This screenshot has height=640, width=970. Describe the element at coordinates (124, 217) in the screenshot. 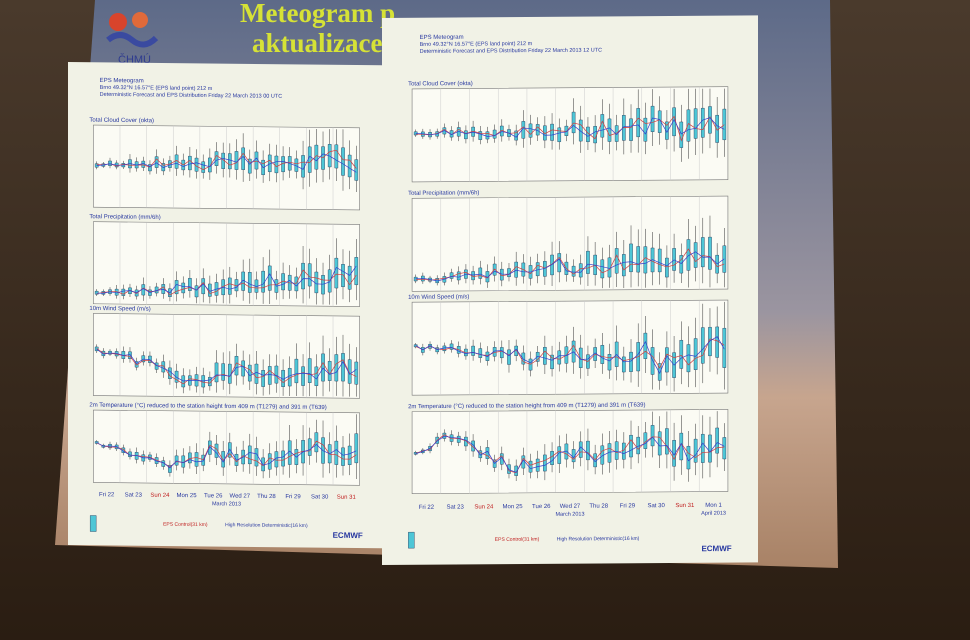

I see `section-title: Total Precipitation (mm/6h)` at that location.